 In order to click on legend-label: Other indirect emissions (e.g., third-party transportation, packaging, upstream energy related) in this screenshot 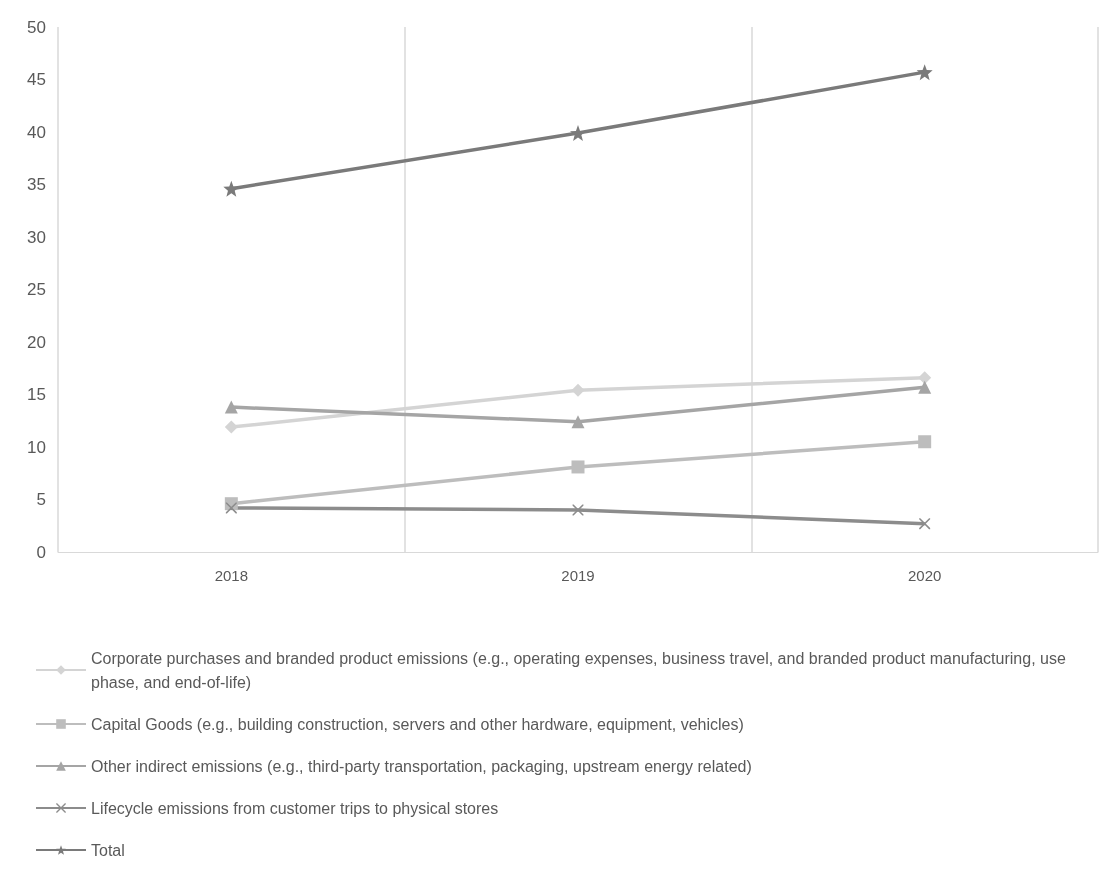, I will do `click(421, 766)`.